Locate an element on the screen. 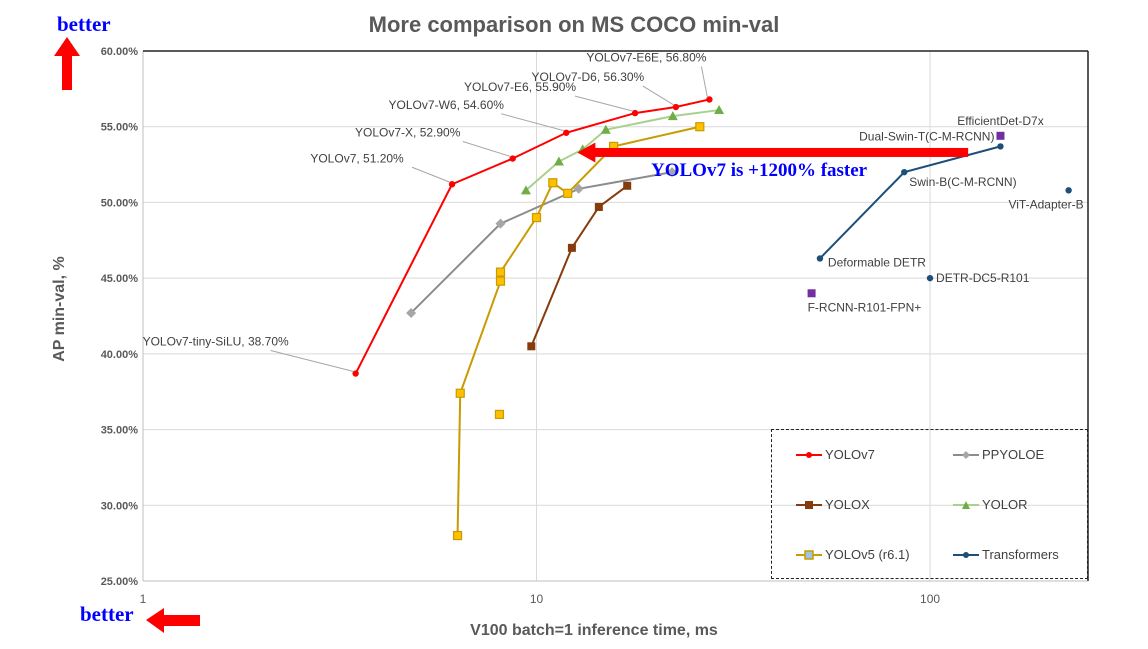 The width and height of the screenshot is (1148, 649). better-up-label: better is located at coordinates (84, 24).